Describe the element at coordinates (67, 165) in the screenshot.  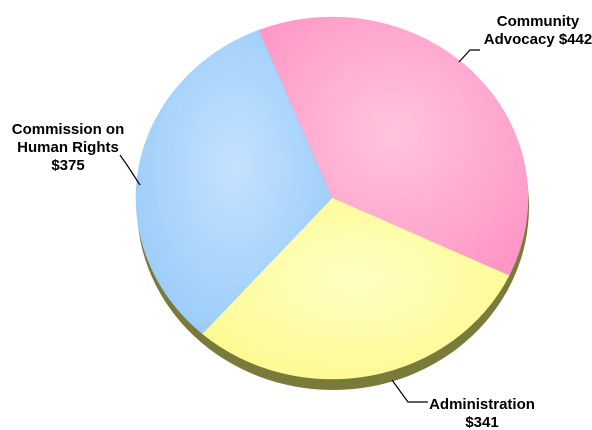
I see `slice-label-line: $375` at that location.